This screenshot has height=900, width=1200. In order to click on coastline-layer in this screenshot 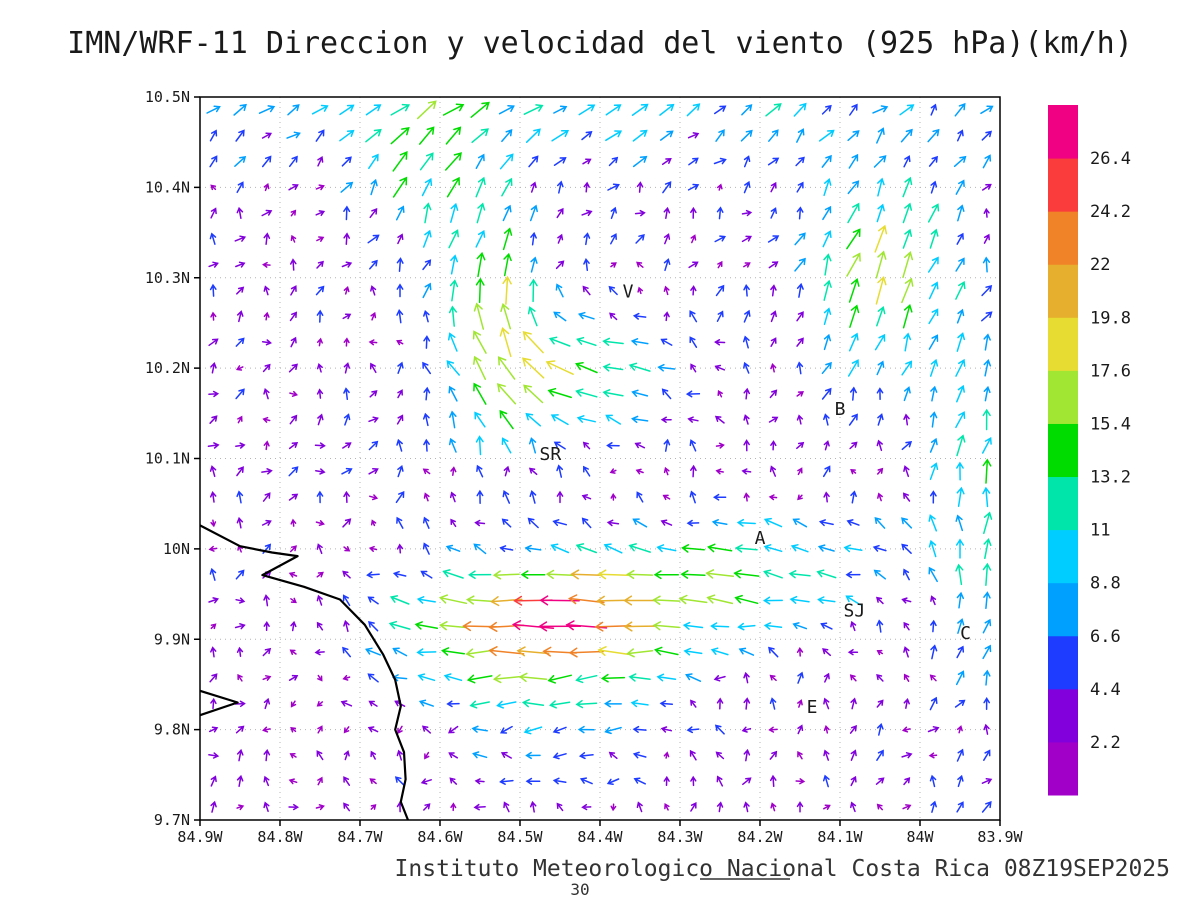, I will do `click(305, 672)`.